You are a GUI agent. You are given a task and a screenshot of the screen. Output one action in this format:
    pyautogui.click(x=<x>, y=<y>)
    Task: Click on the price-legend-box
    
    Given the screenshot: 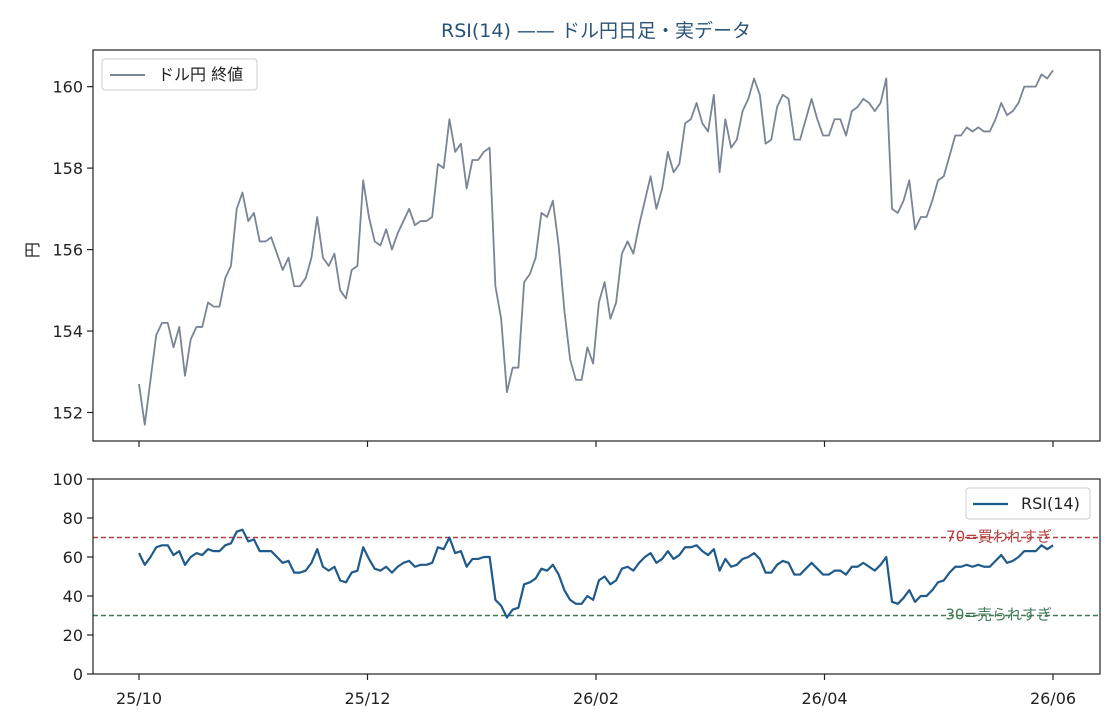 What is the action you would take?
    pyautogui.click(x=179, y=74)
    